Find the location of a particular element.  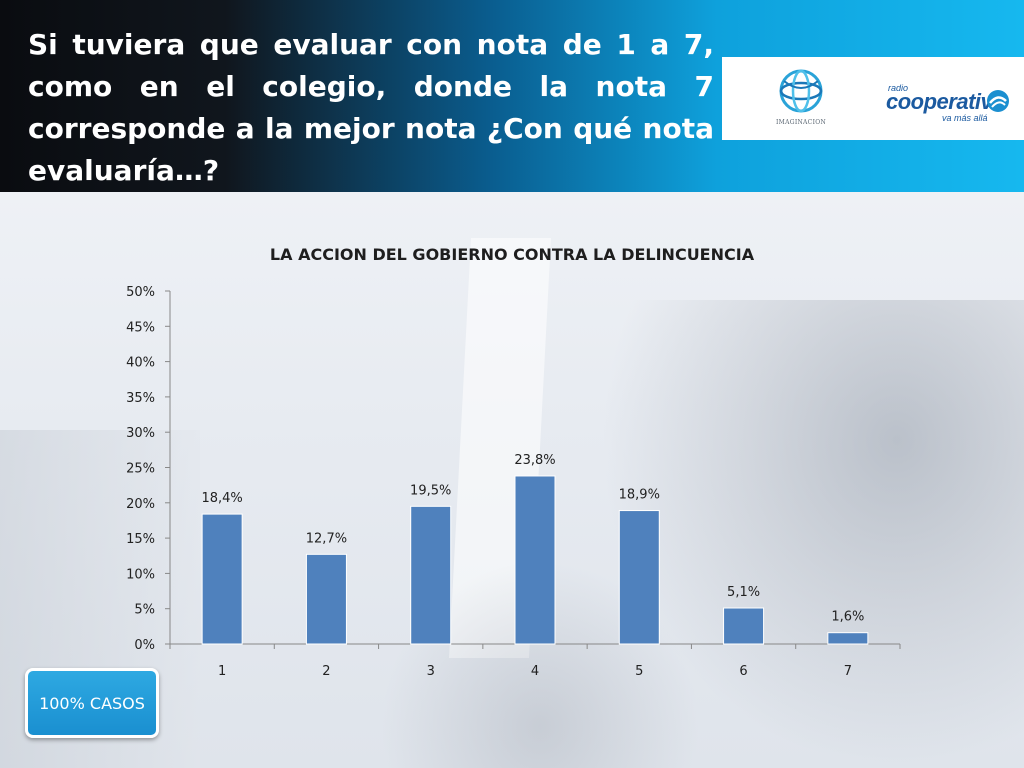

imaginacion-logo: IMAGINACION is located at coordinates (801, 100).